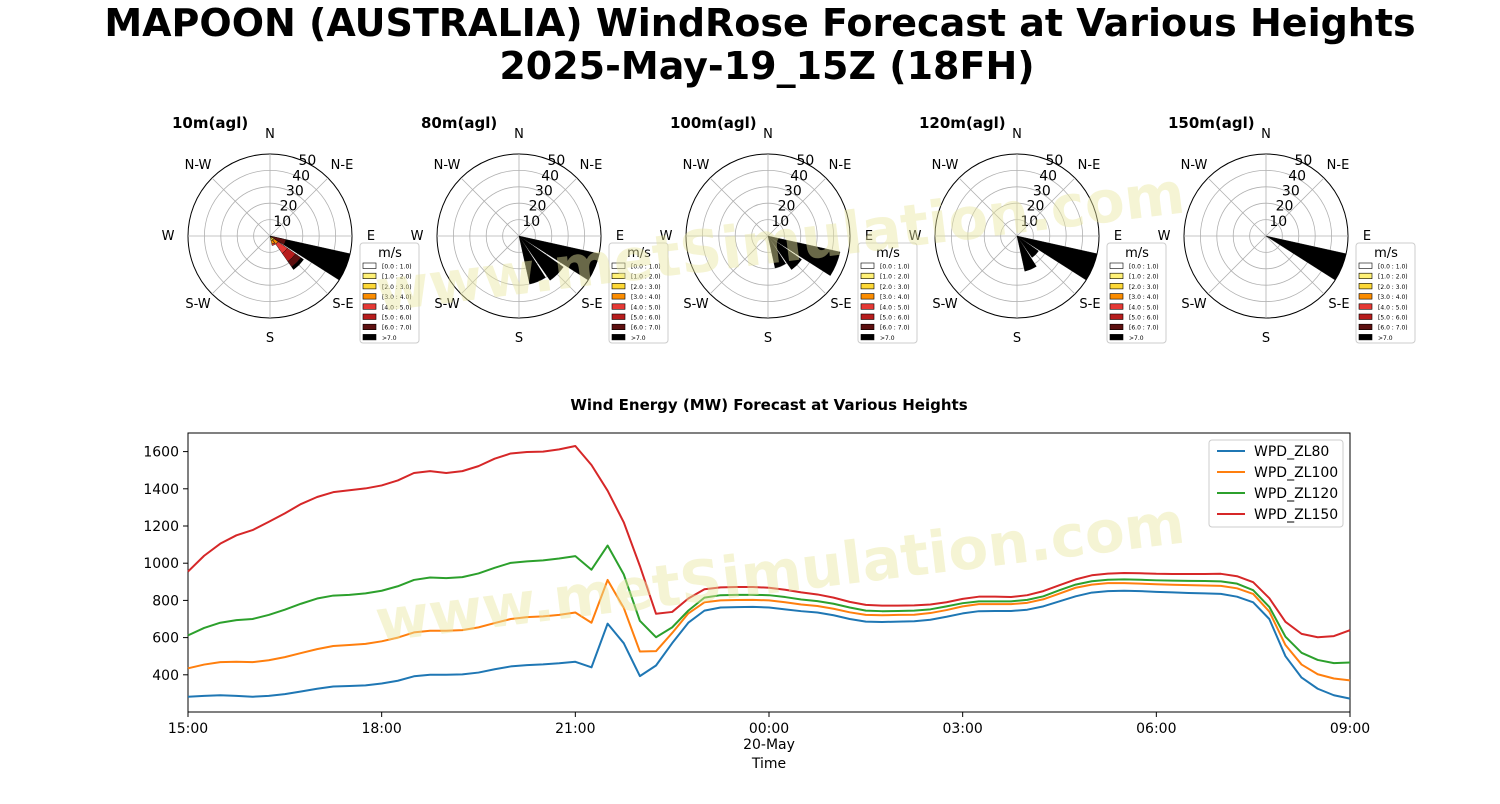  I want to click on y-tick-label: 1200, so click(161, 527).